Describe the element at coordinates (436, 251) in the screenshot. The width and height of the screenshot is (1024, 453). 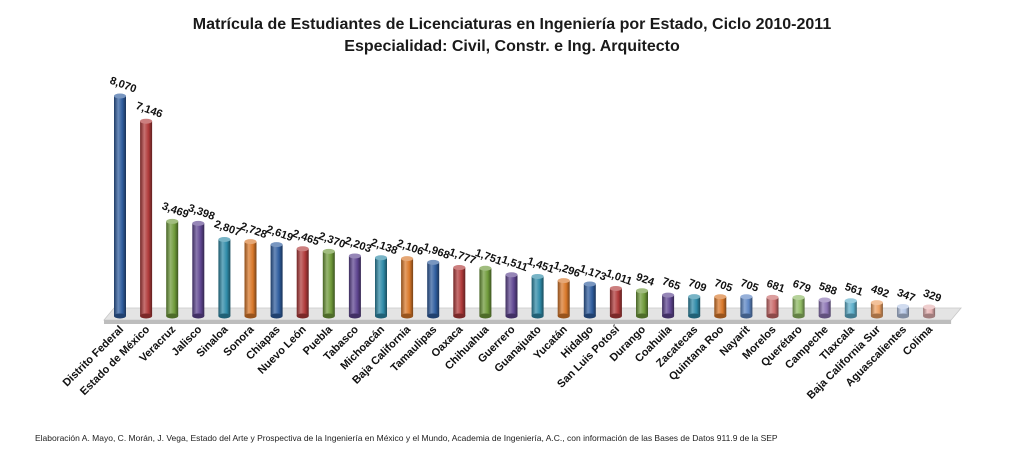
I see `value-label: 1,968` at that location.